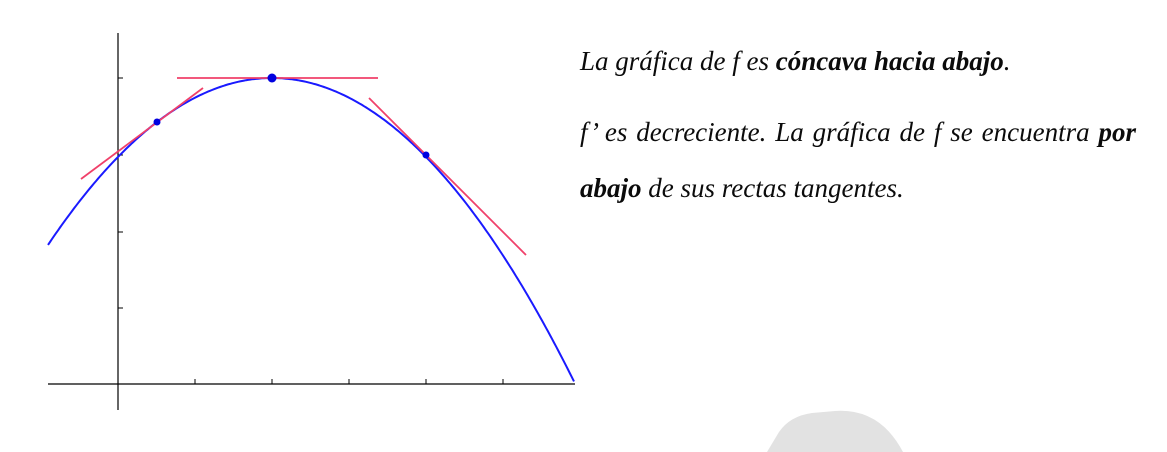 Image resolution: width=1167 pixels, height=452 pixels. What do you see at coordinates (611, 188) in the screenshot?
I see `abajo-emphasis: abajo` at bounding box center [611, 188].